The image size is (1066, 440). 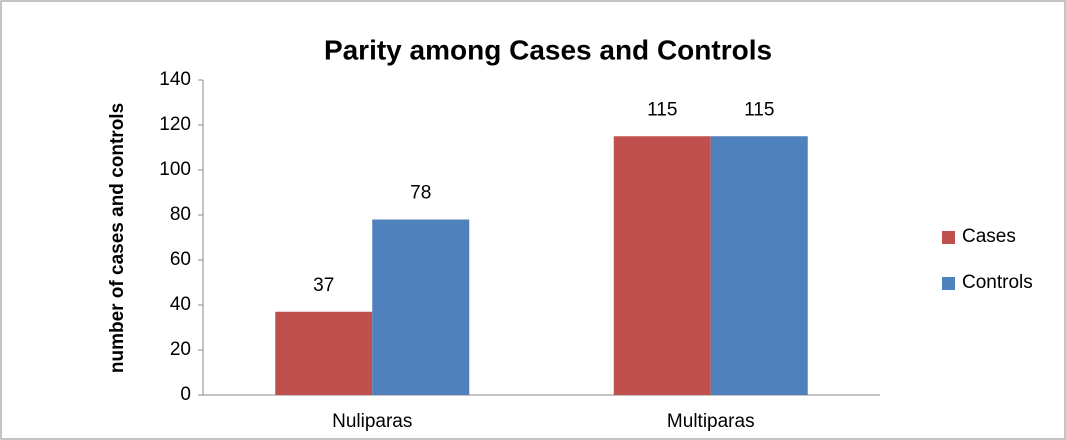 What do you see at coordinates (185, 394) in the screenshot?
I see `y-tick-label: 0` at bounding box center [185, 394].